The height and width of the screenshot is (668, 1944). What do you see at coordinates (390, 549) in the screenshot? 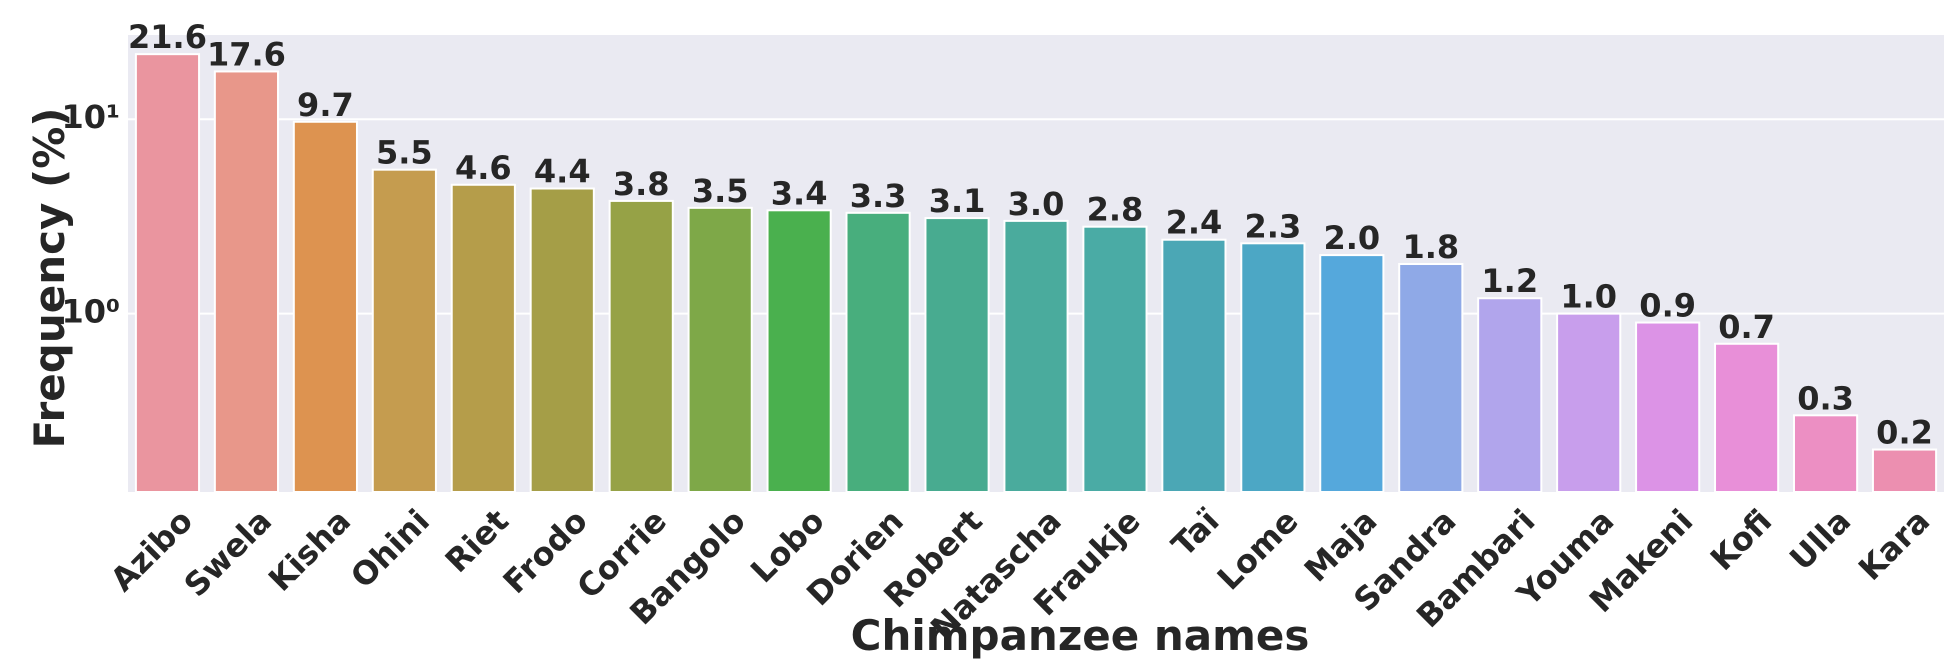
I see `x-tick-label: Ohini` at bounding box center [390, 549].